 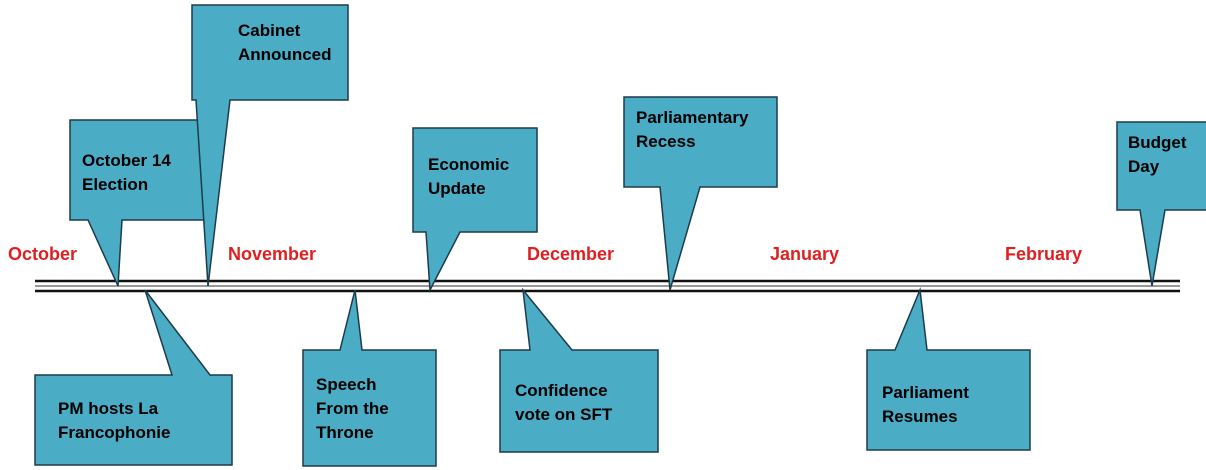 I want to click on event-label: From the, so click(x=352, y=408).